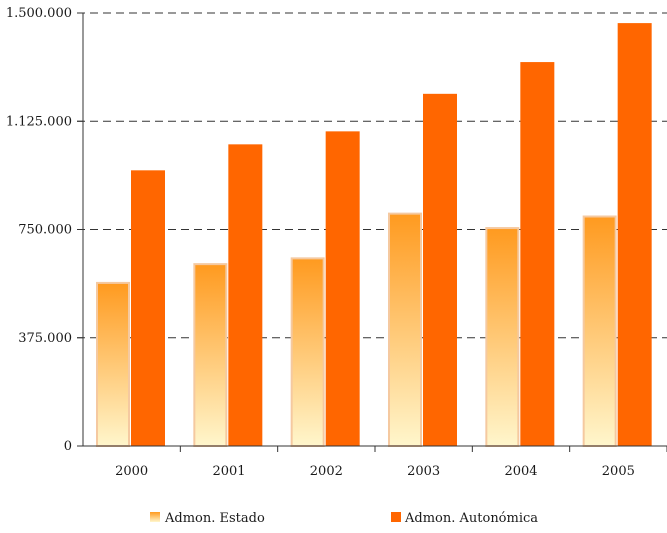  Describe the element at coordinates (396, 517) in the screenshot. I see `legend-swatch-admon-autonomica` at that location.